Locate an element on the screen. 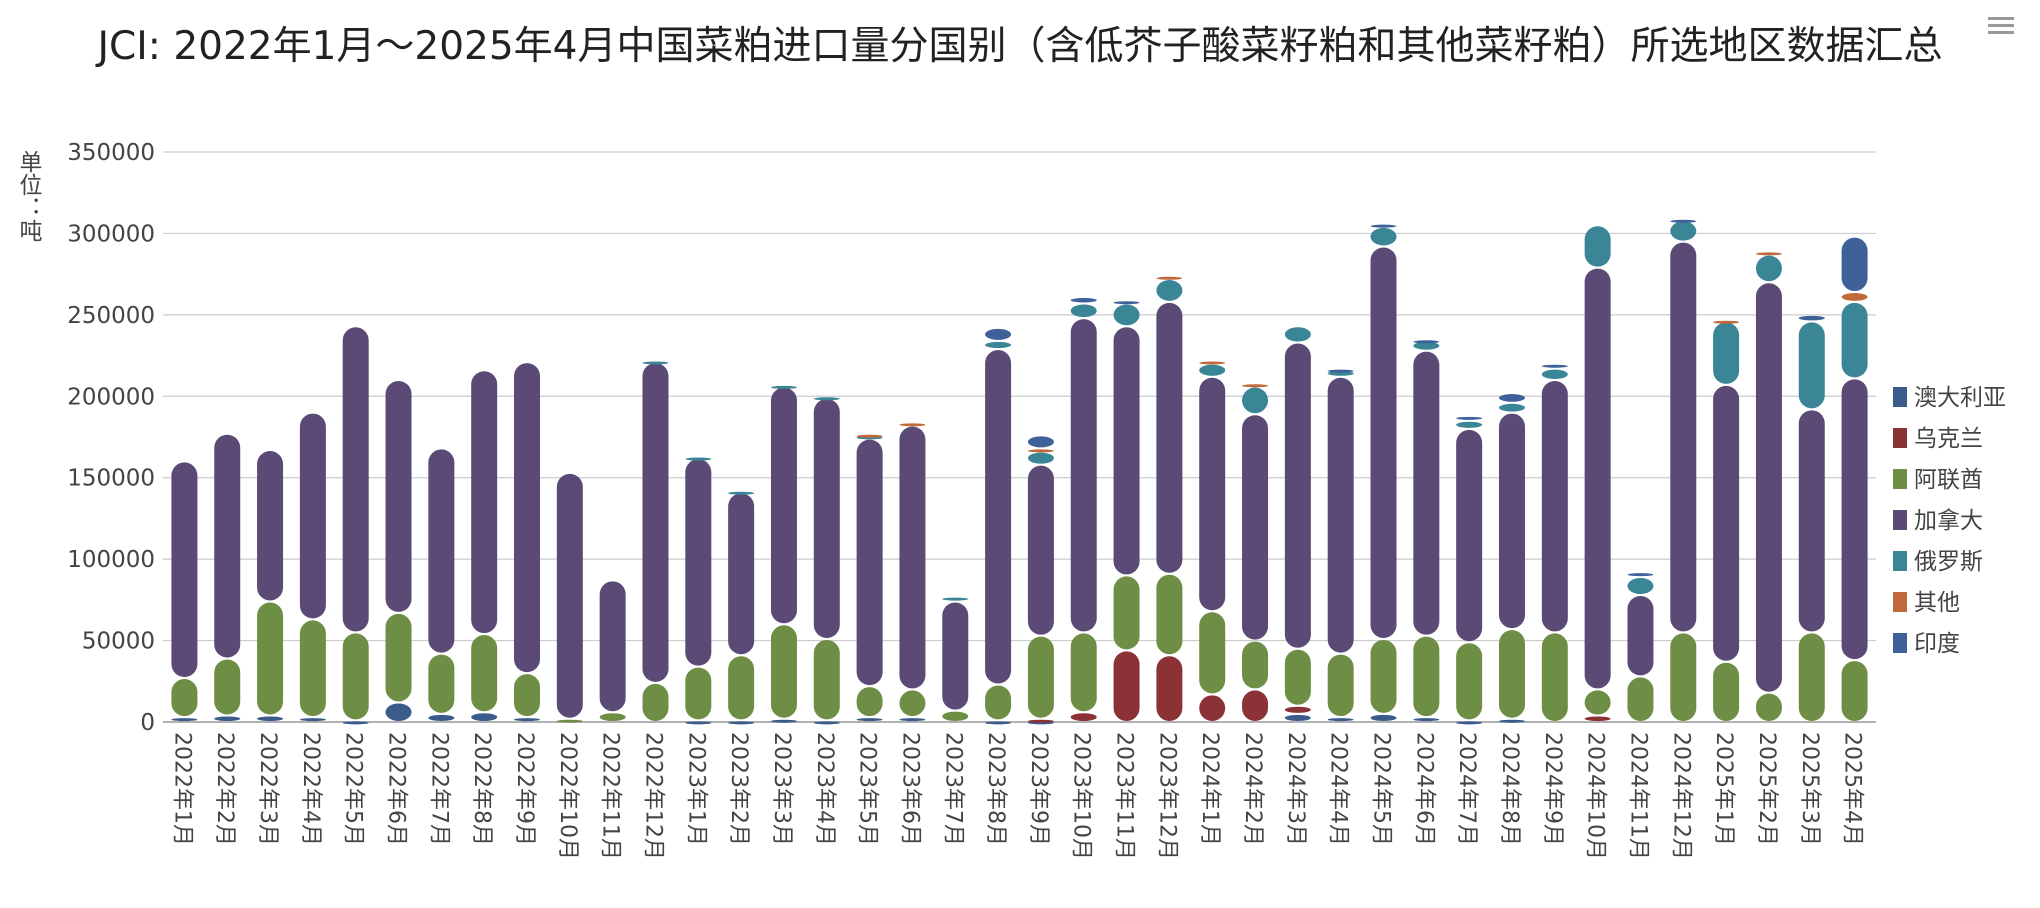 This screenshot has height=908, width=2040. x-tick-label: 2024年8月 is located at coordinates (1509, 789).